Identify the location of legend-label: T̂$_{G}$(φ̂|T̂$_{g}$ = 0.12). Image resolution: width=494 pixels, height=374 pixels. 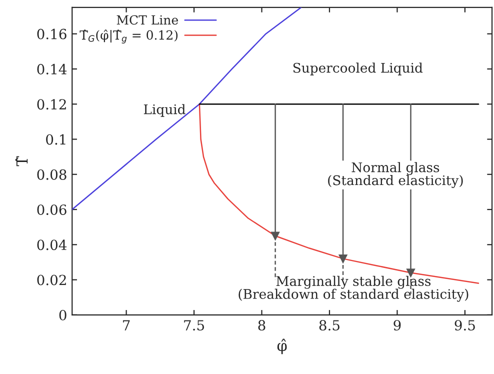
(129, 37).